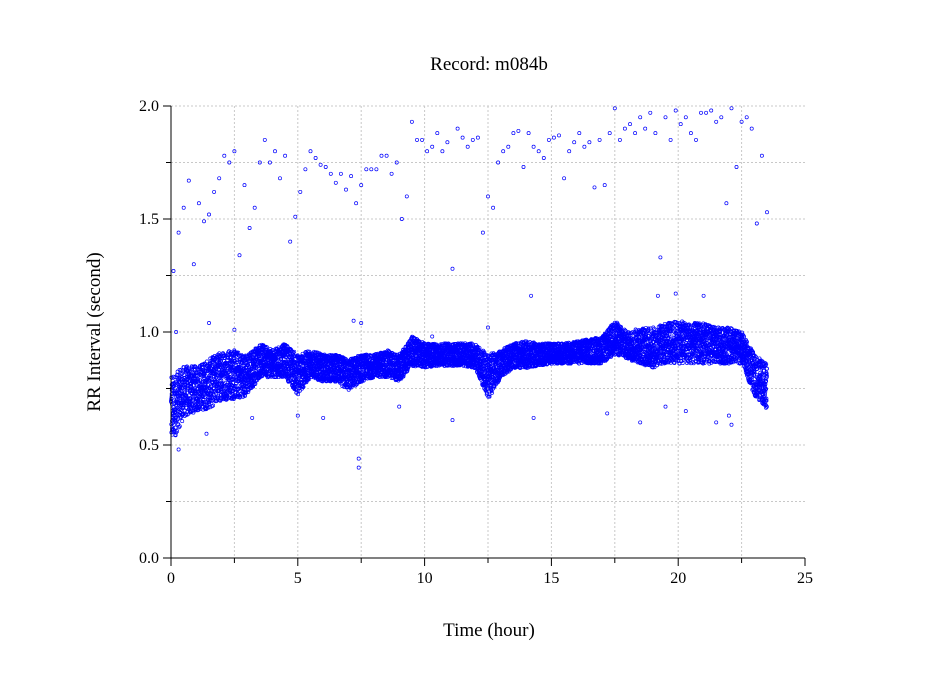  I want to click on chart-title: Record: m084b, so click(489, 64).